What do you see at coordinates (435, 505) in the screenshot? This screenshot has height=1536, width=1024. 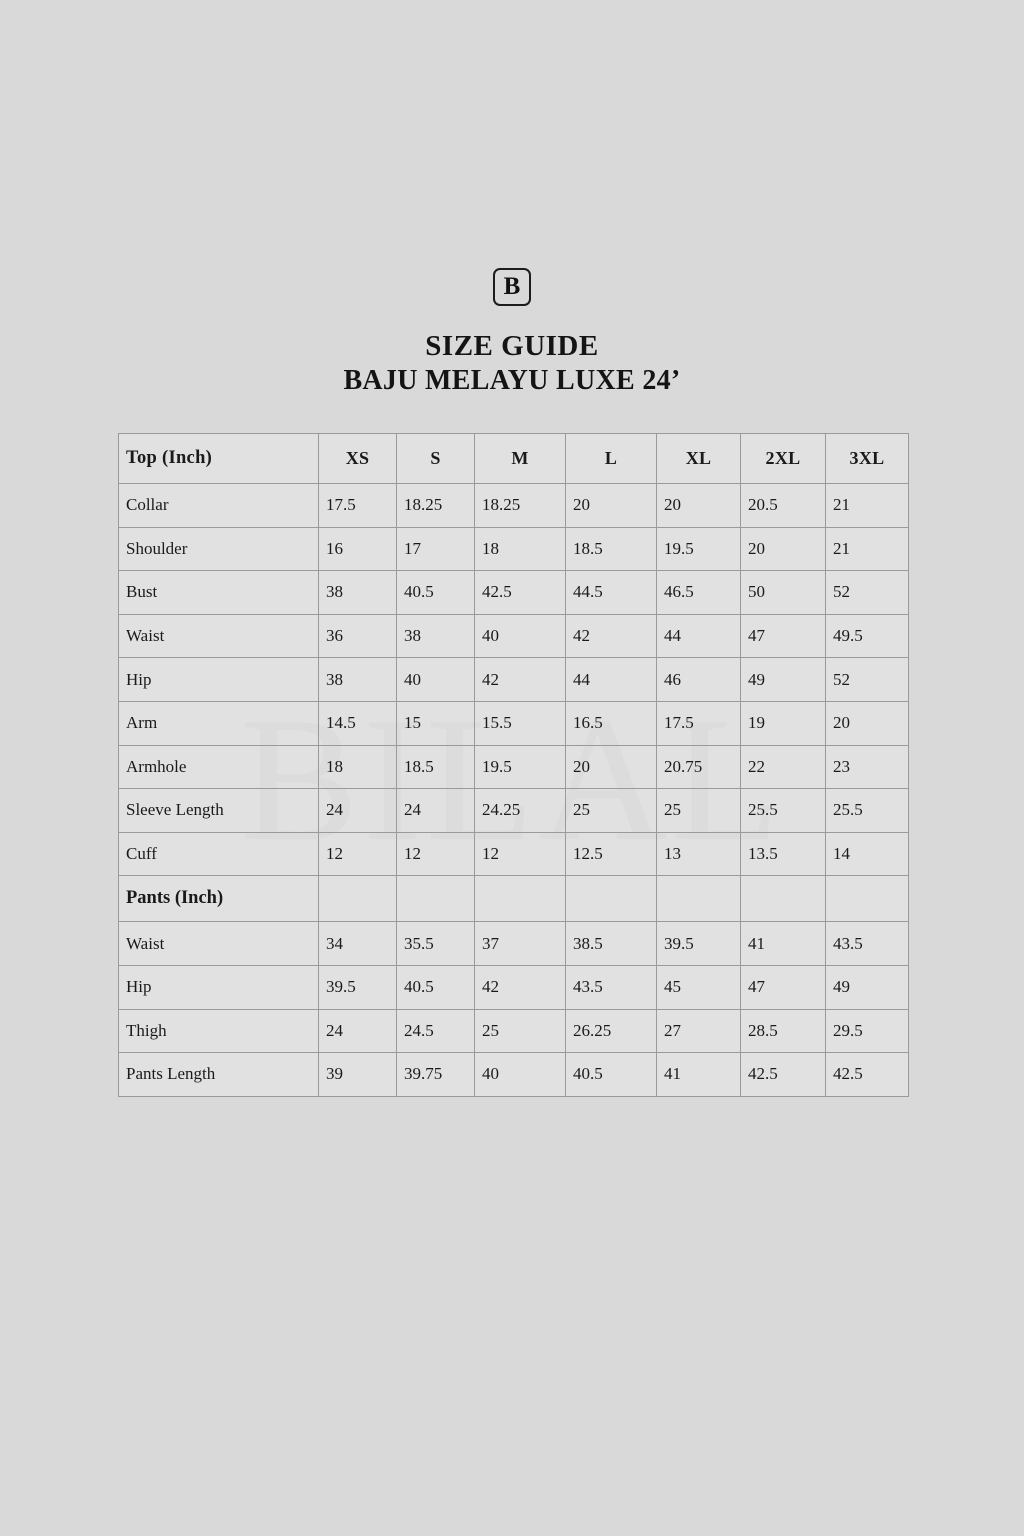 I see `cell-value: 18.25` at bounding box center [435, 505].